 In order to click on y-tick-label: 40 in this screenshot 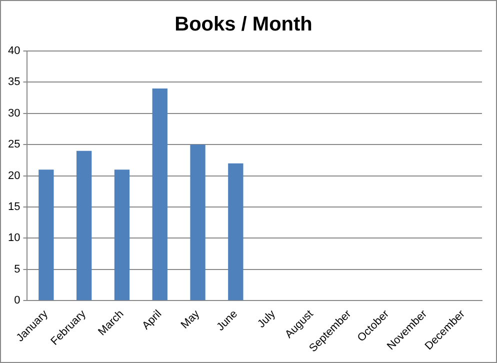, I will do `click(14, 51)`.